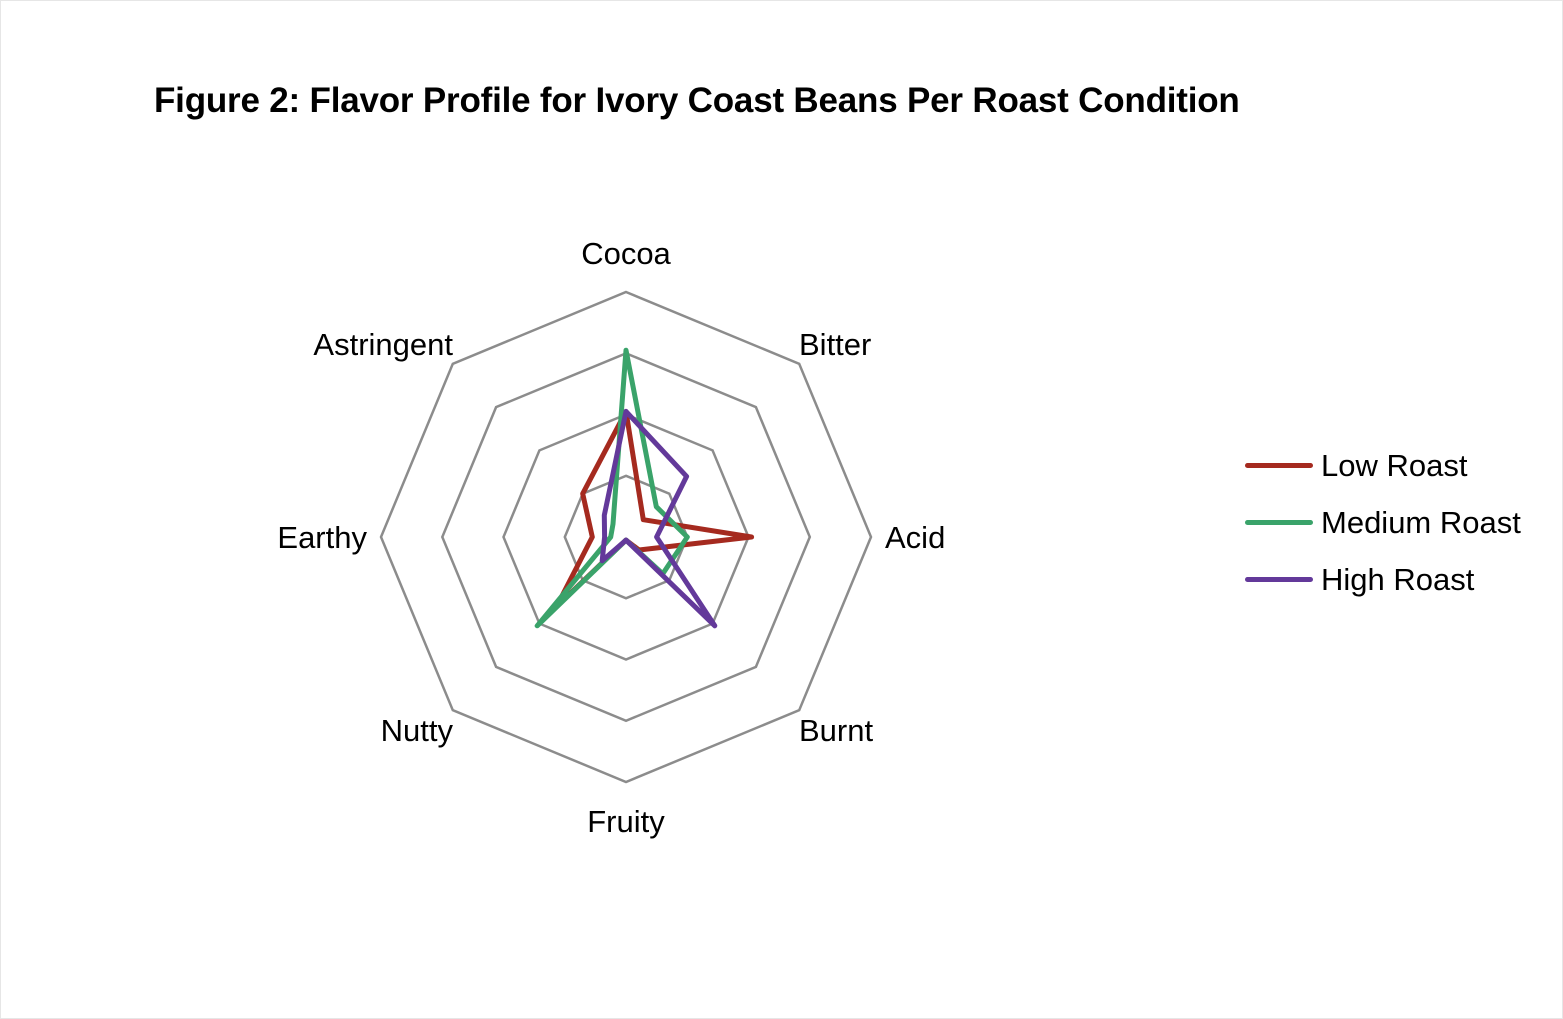  Describe the element at coordinates (417, 730) in the screenshot. I see `axis-label-nutty: Nutty` at that location.